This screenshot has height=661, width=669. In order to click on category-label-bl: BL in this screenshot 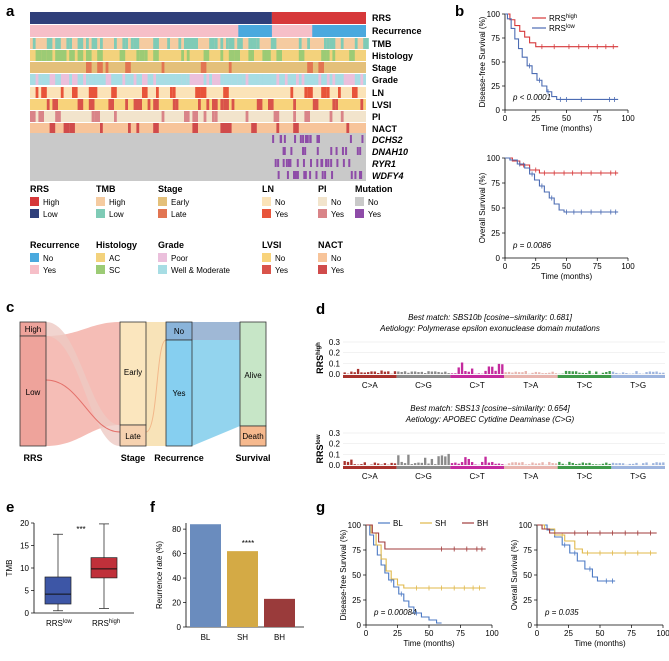, I will do `click(206, 637)`.